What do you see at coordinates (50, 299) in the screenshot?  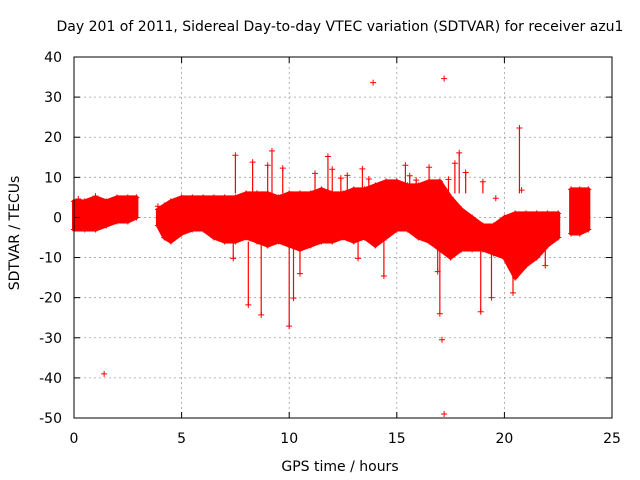 I see `y-tick-label: -20` at bounding box center [50, 299].